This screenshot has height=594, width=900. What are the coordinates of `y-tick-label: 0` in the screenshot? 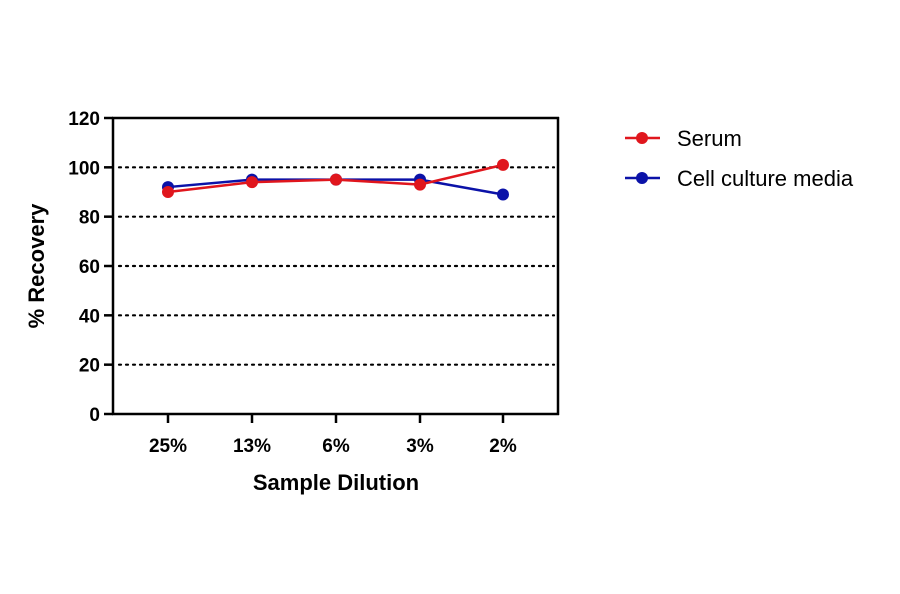 It's located at (94, 415).